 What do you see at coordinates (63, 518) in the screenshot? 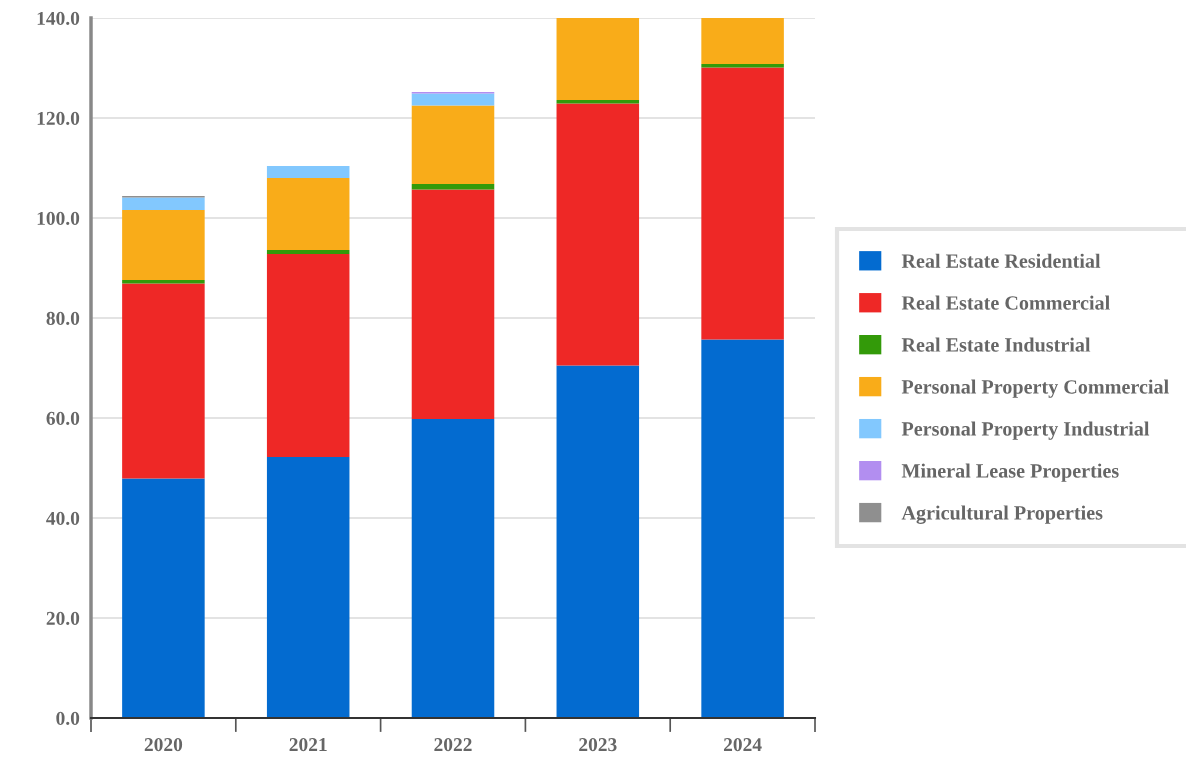
I see `y-tick-label: 40.0` at bounding box center [63, 518].